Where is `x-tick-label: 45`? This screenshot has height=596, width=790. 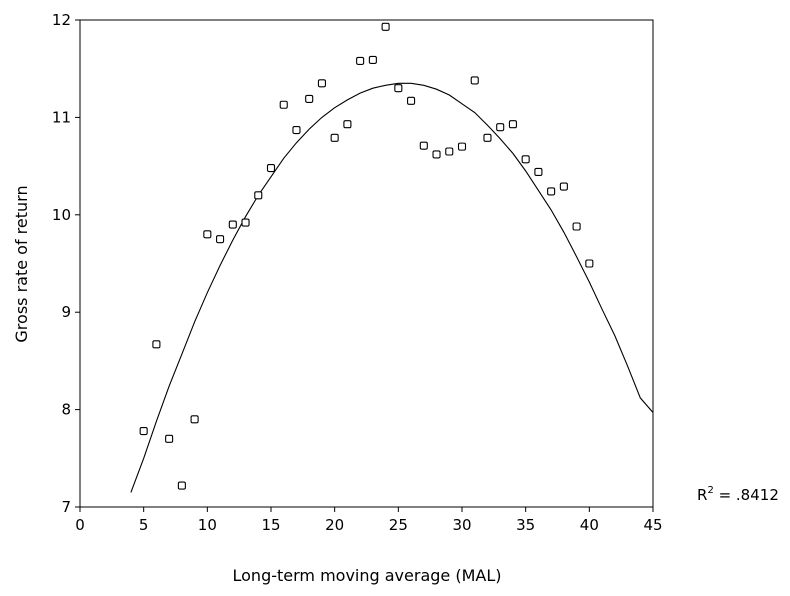 x-tick-label: 45 is located at coordinates (652, 525).